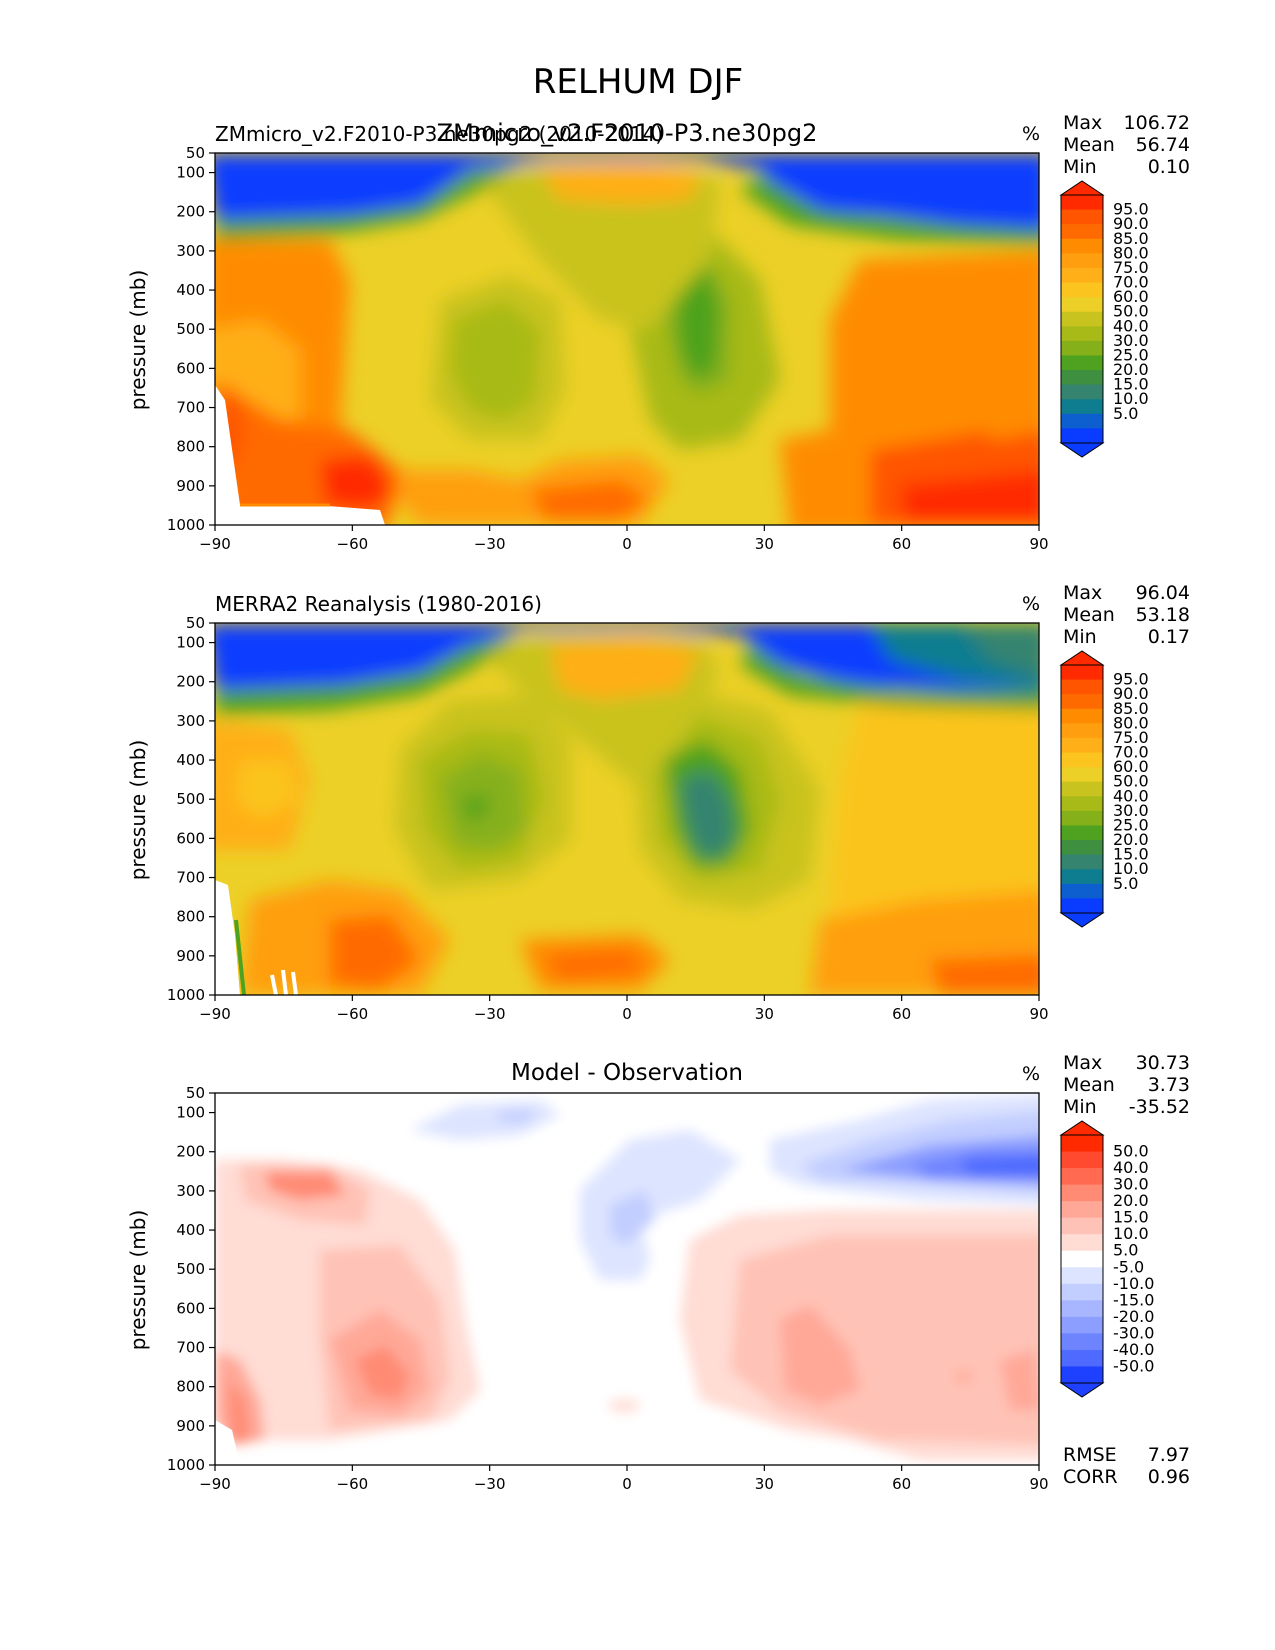  What do you see at coordinates (627, 133) in the screenshot?
I see `model-title-overlap: ZMmicro_v2.F2010-P3.ne30pg2` at bounding box center [627, 133].